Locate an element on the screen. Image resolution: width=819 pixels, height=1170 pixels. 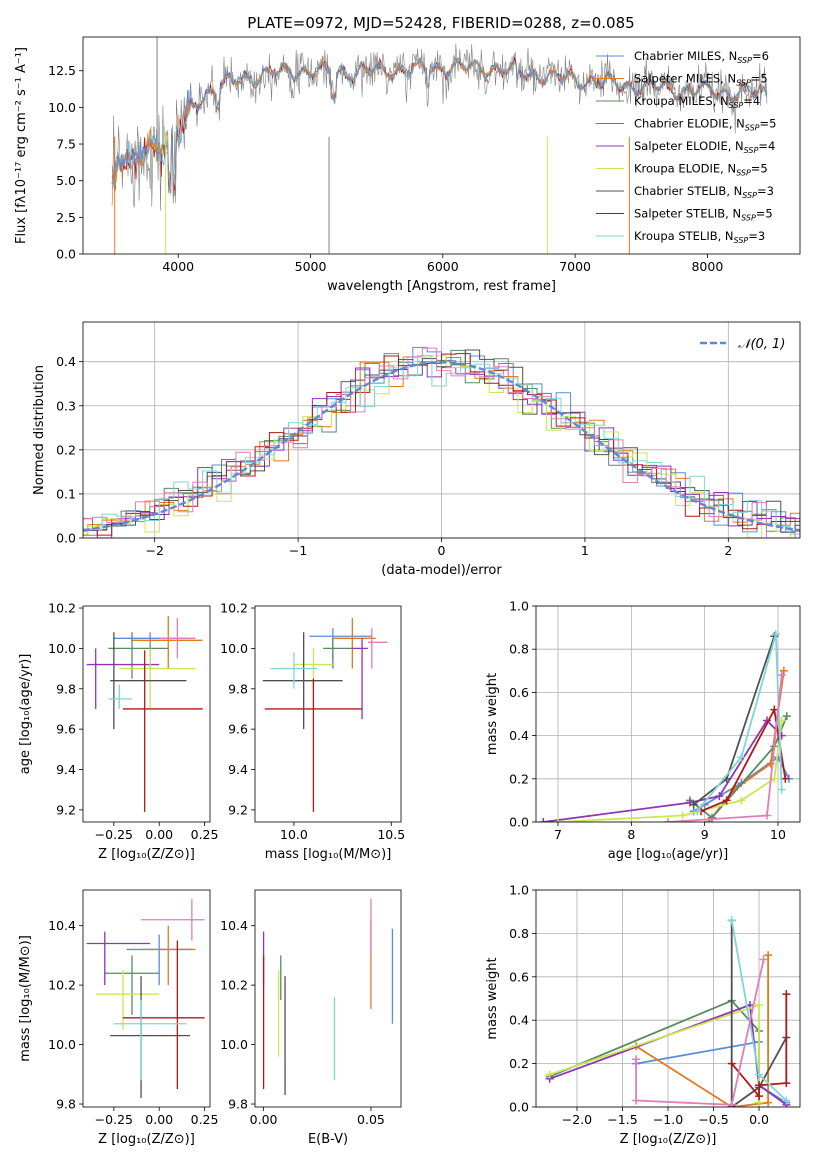
y-axis-label: mass weight is located at coordinates (492, 714).